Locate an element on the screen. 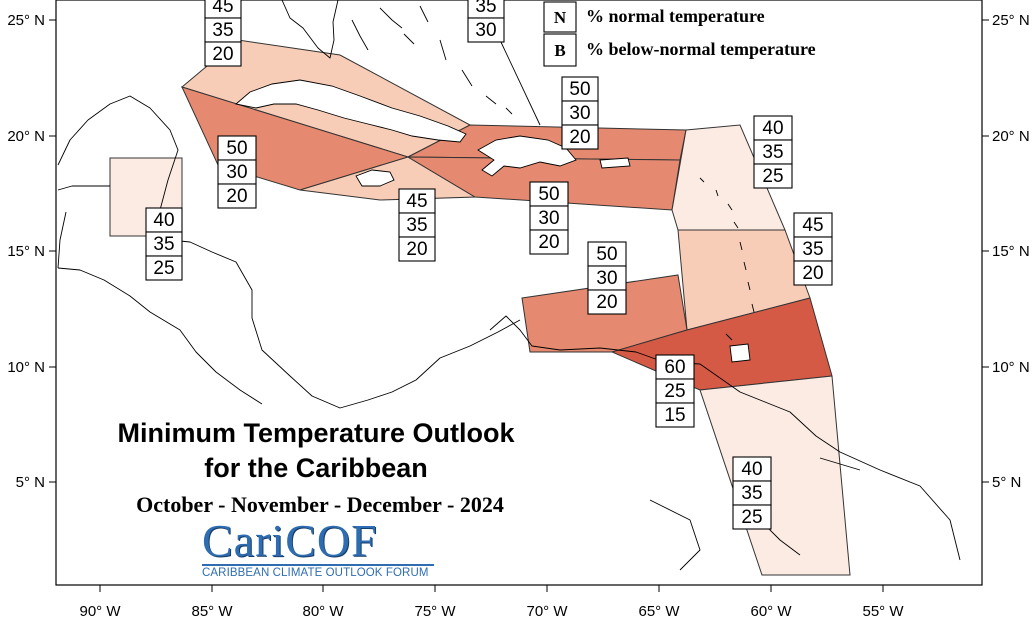 The width and height of the screenshot is (1036, 635). prob-box-jamaica: 45 35 20 is located at coordinates (417, 225).